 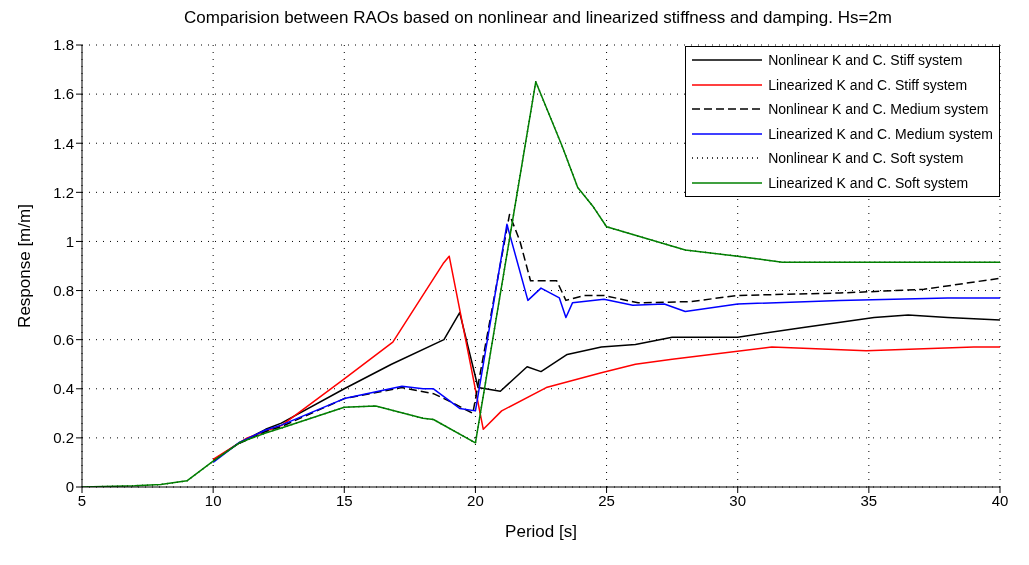 I want to click on y-tick-label: 0, so click(x=69, y=487).